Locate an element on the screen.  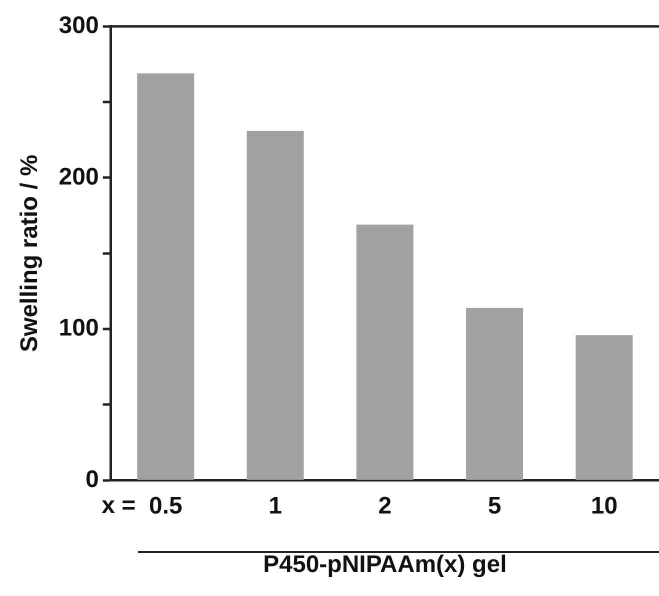
text: x = is located at coordinates (119, 506).